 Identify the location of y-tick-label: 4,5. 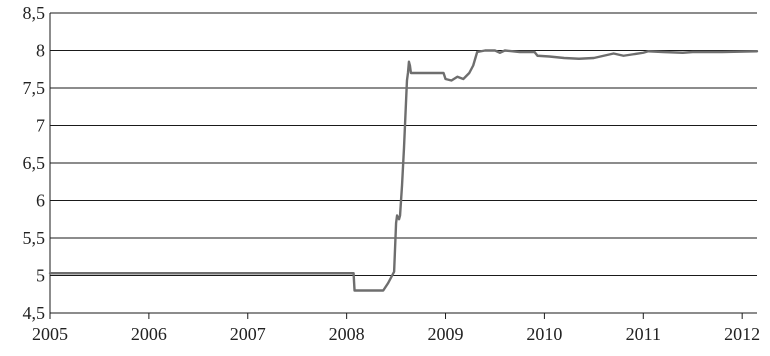
(34, 313).